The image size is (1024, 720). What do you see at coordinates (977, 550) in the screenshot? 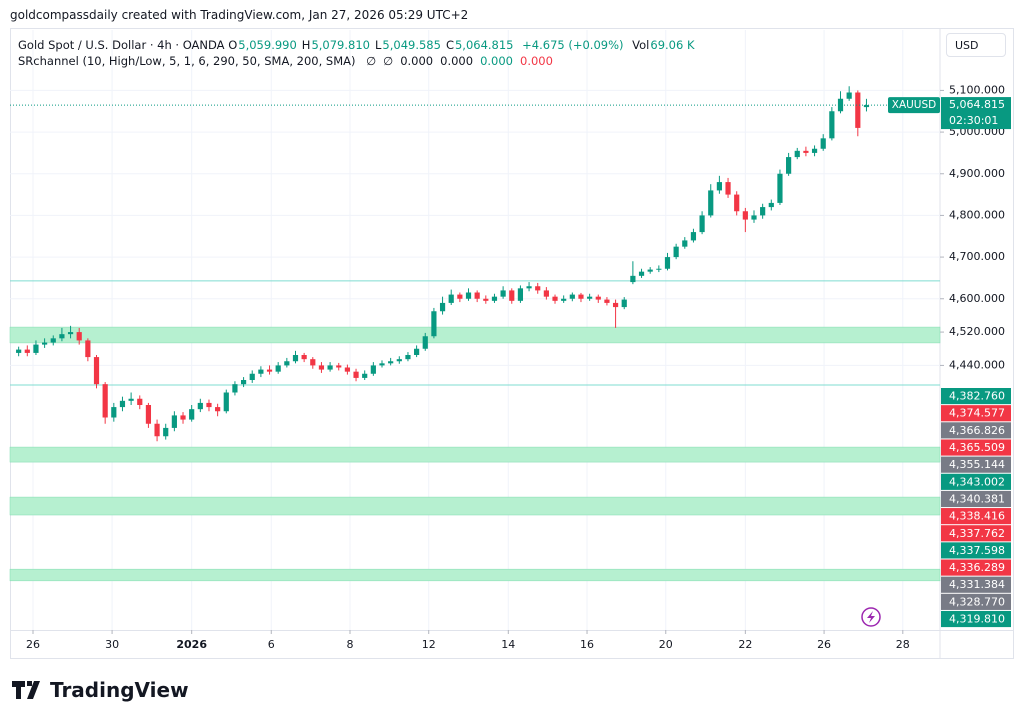
I see `sr-label: 4,337.598` at bounding box center [977, 550].